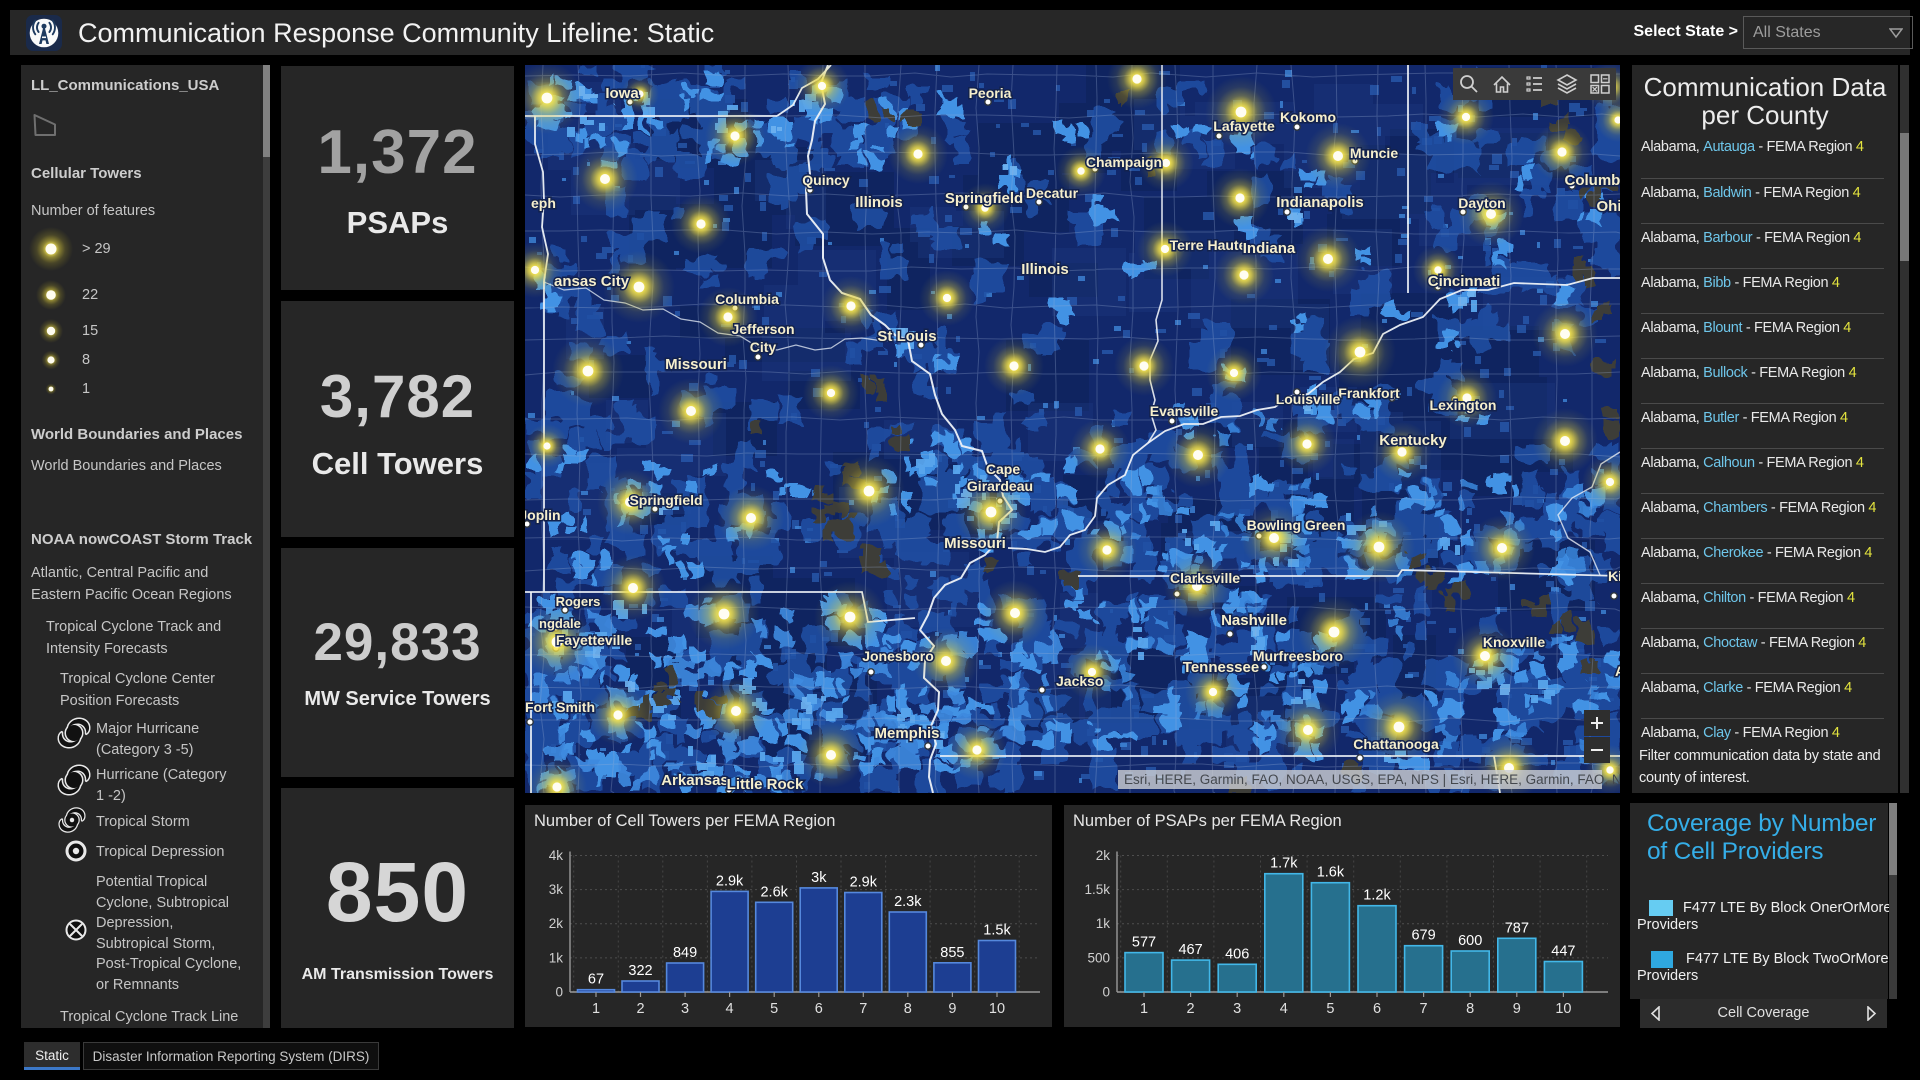  I want to click on svg-text: Fayetteville, so click(594, 640).